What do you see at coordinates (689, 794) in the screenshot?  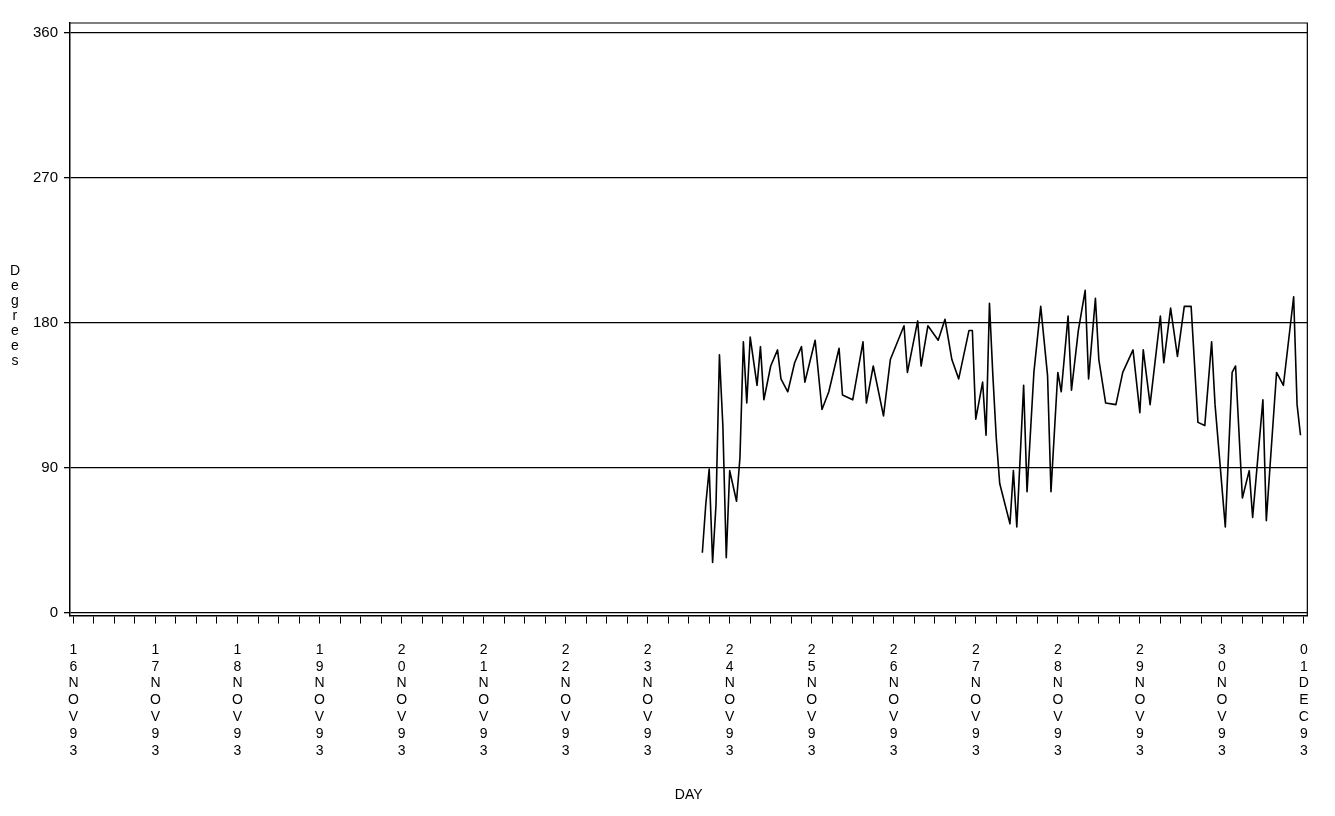 I see `x-axis-title: DAY` at bounding box center [689, 794].